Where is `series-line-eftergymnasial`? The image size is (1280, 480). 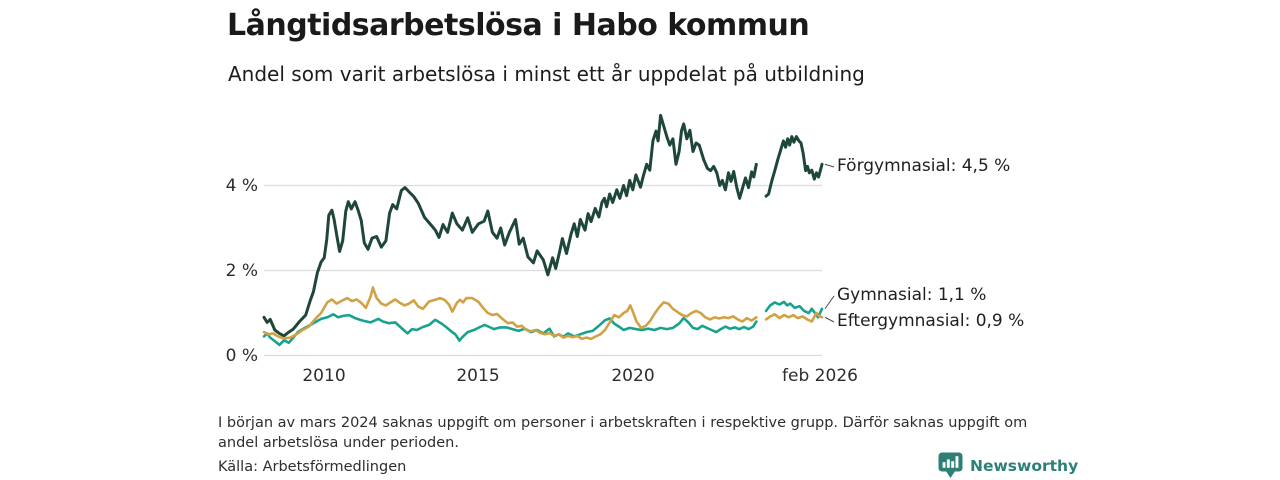
series-line-eftergymnasial is located at coordinates (543, 313).